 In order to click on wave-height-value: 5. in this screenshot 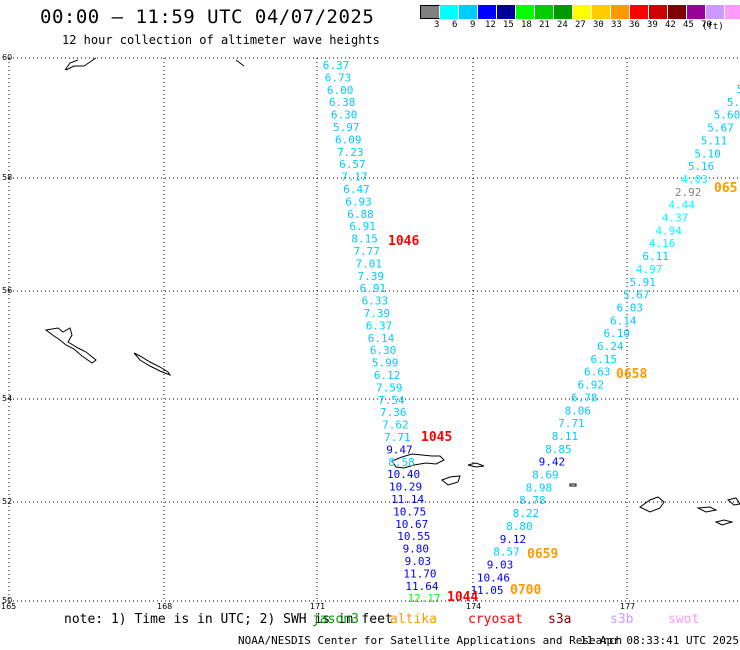, I will do `click(733, 102)`.